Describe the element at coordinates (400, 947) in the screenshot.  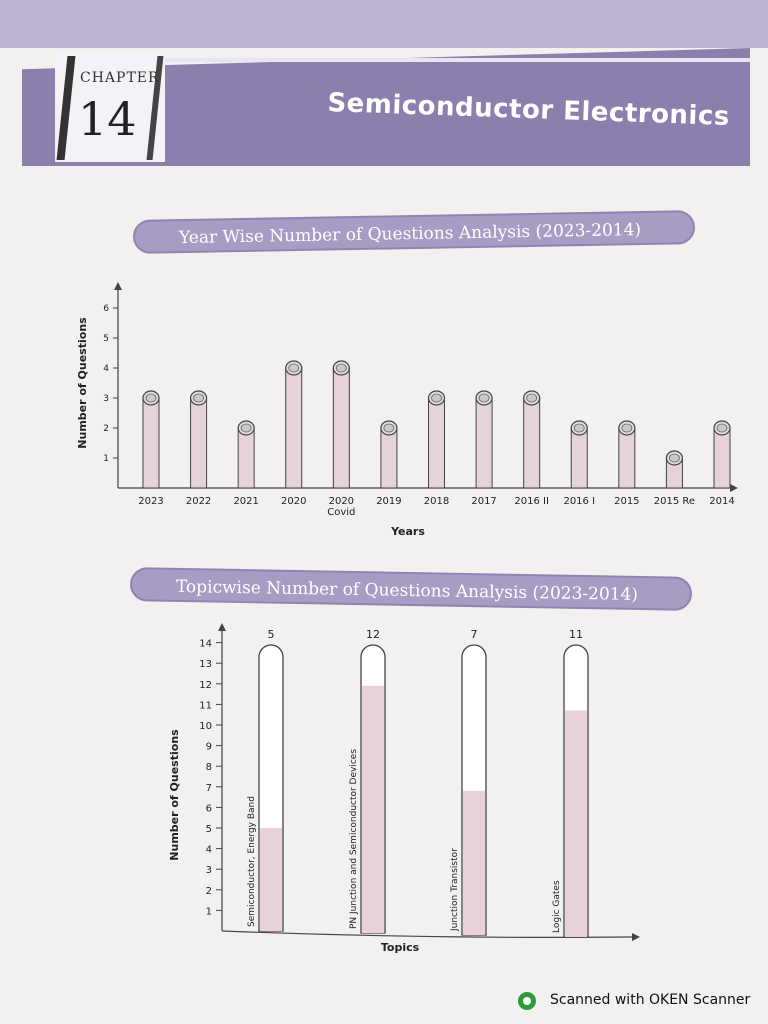
I see `x-axis-title: Topics` at that location.